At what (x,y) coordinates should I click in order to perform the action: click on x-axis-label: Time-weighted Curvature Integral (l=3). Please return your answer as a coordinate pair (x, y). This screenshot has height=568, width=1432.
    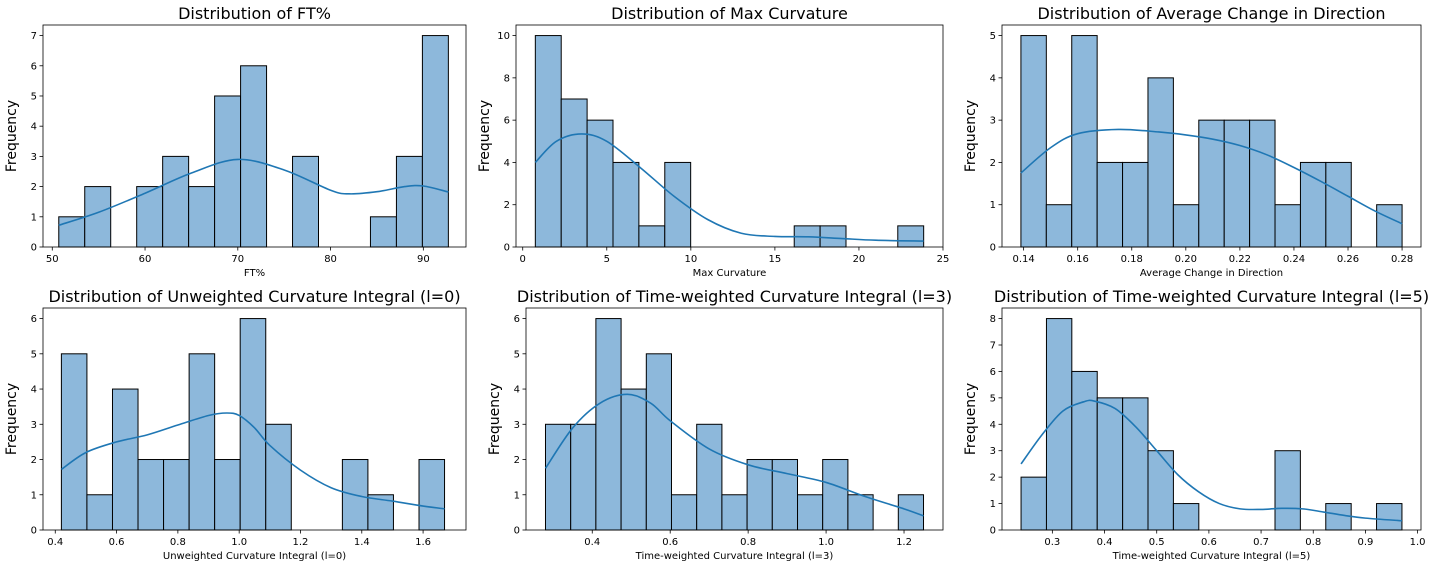
    Looking at the image, I should click on (734, 556).